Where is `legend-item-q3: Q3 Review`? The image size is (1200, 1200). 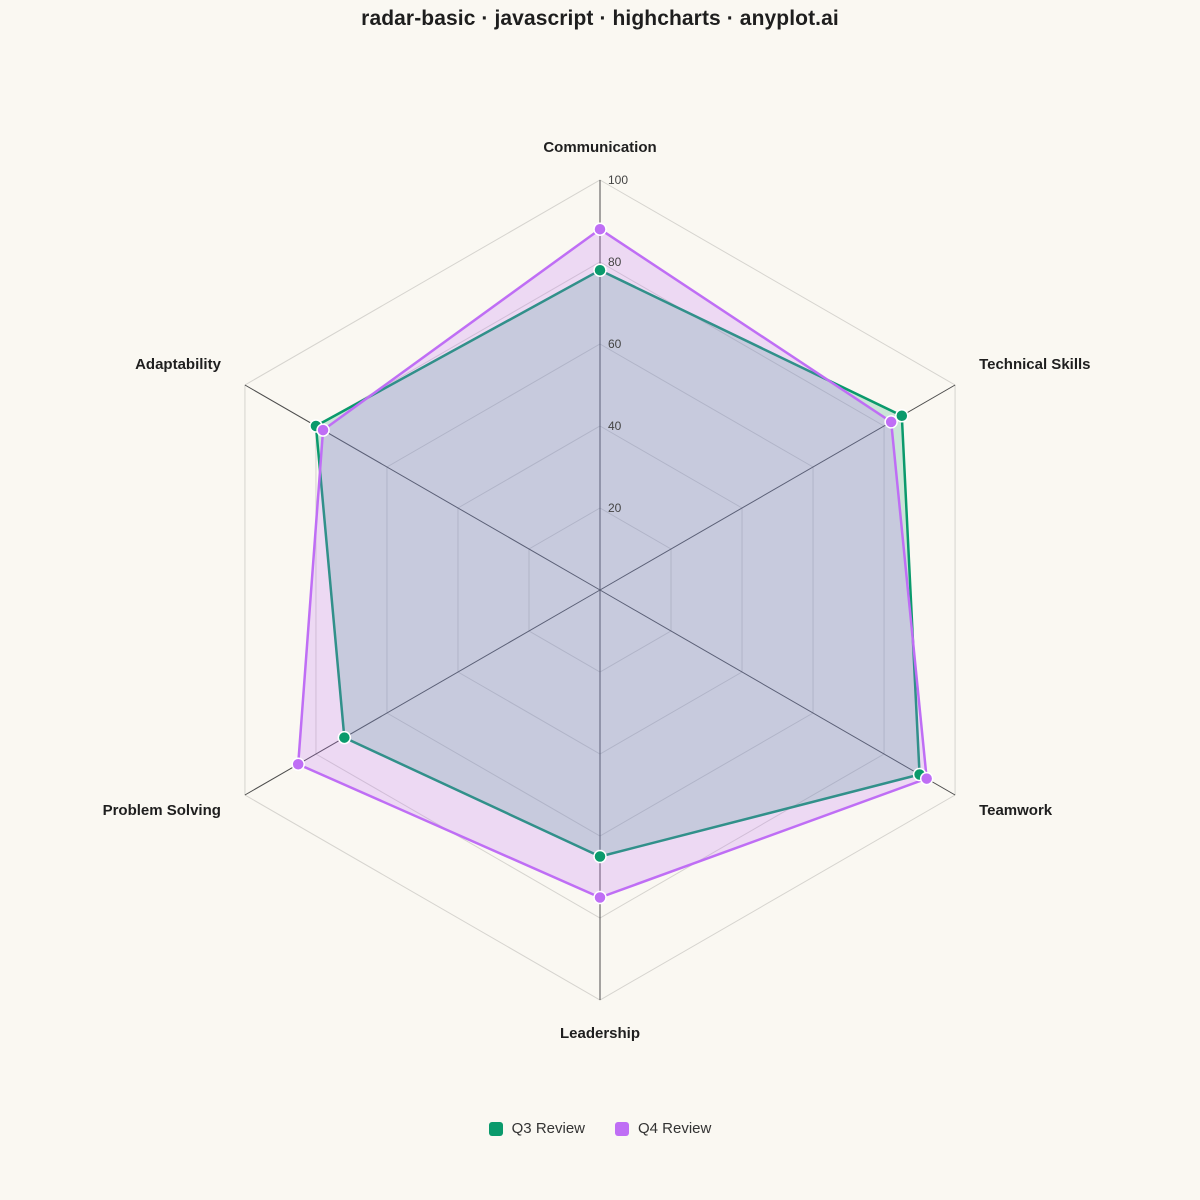 legend-item-q3: Q3 Review is located at coordinates (536, 1128).